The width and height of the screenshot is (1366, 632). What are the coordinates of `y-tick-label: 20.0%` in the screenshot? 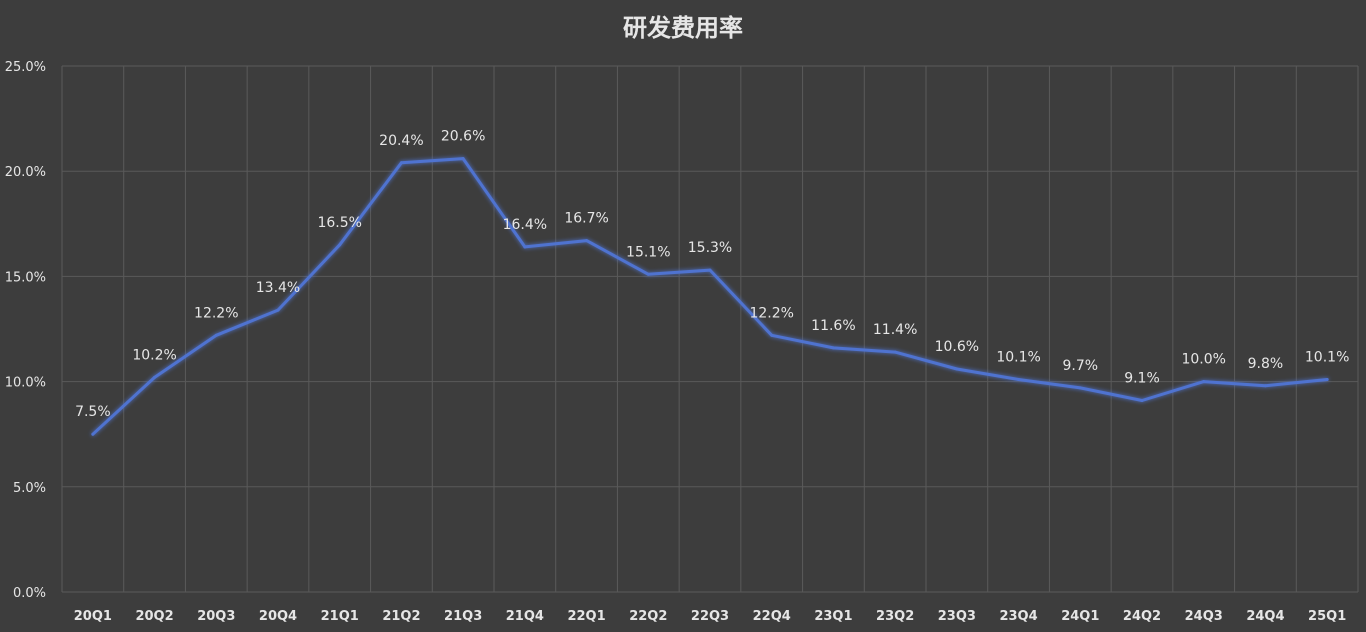 It's located at (25, 172).